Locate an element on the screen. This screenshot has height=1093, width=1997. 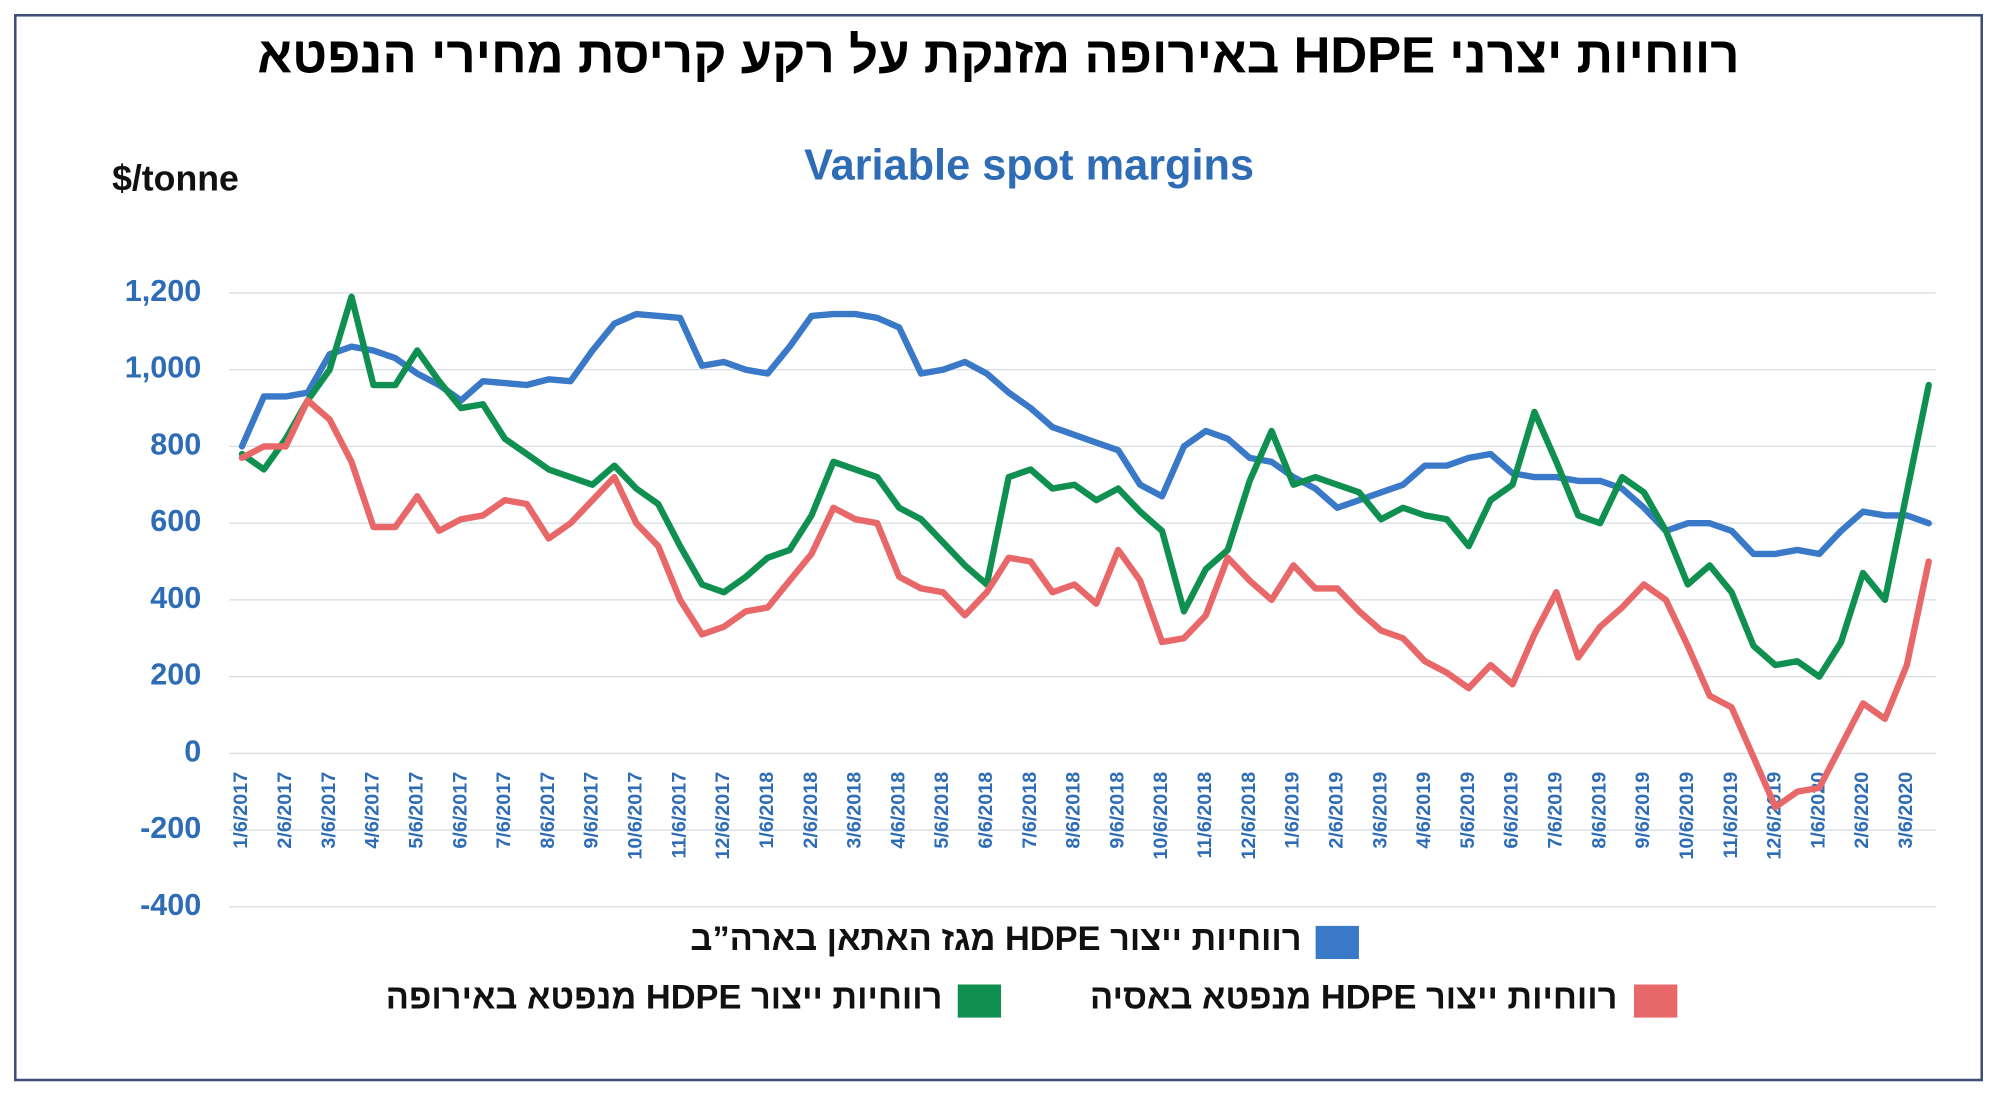
x-tick-label: 6/6/2017 is located at coordinates (460, 810).